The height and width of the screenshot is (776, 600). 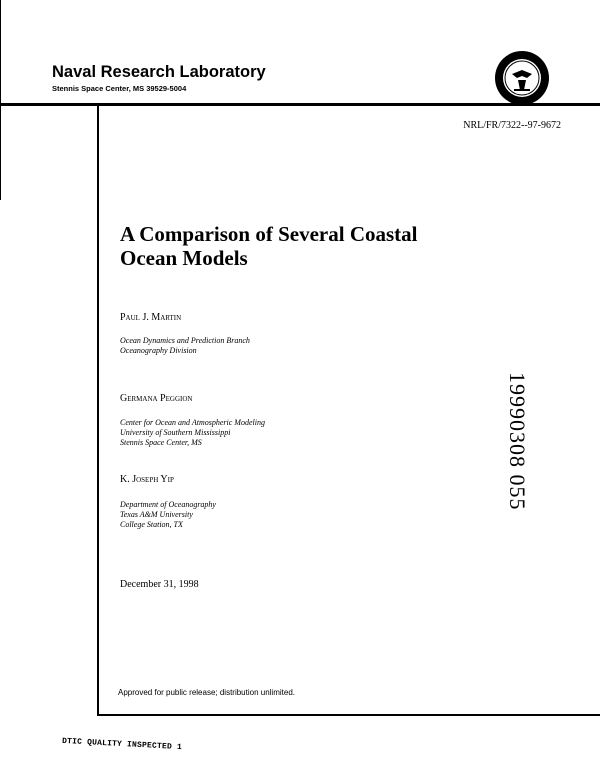 I want to click on organization-address: Stennis Space Center, MS 39529-5004, so click(x=119, y=88).